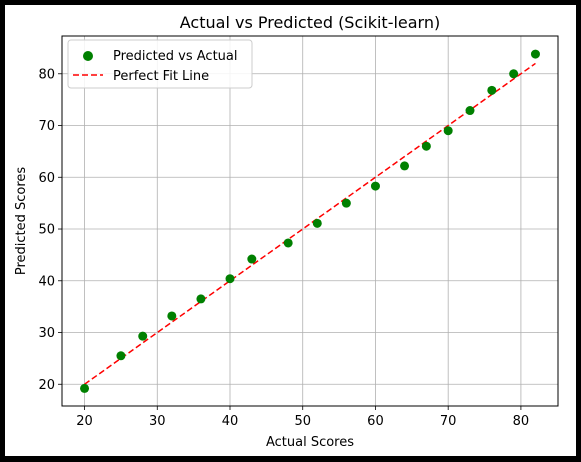  What do you see at coordinates (310, 442) in the screenshot?
I see `x-axis-label: Actual Scores` at bounding box center [310, 442].